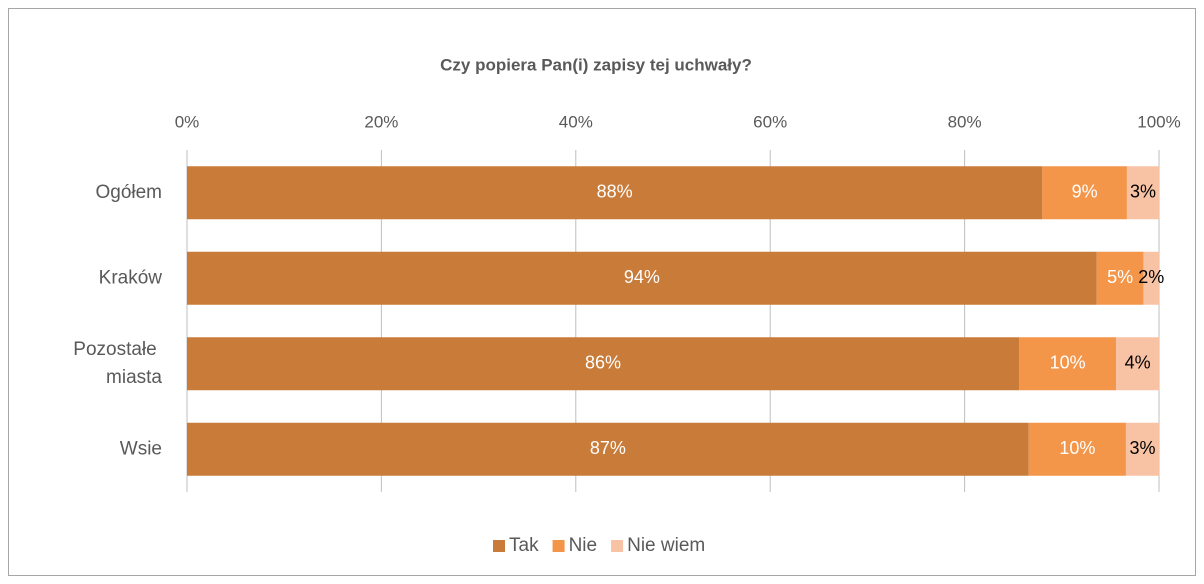 The width and height of the screenshot is (1204, 584). I want to click on data-label: 5%, so click(1120, 277).